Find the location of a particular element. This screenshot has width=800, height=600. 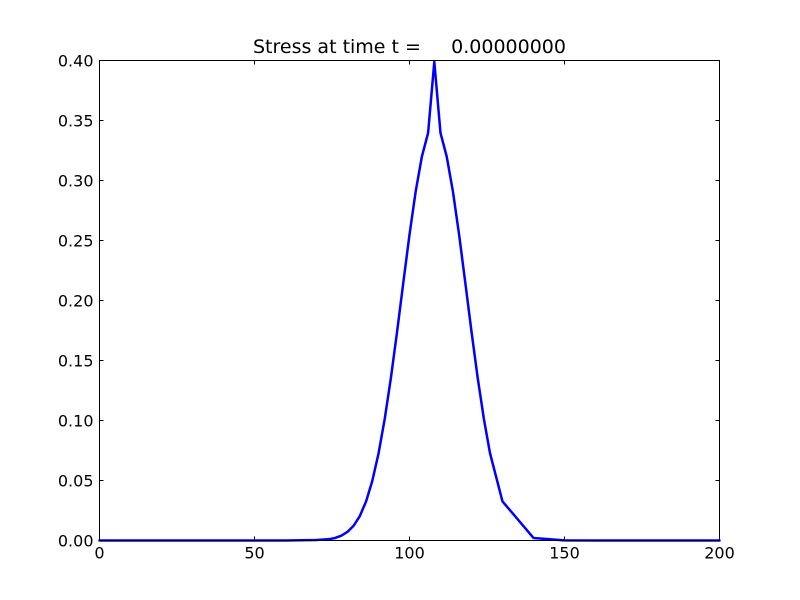

y-tick-label: 0.10 is located at coordinates (76, 421).